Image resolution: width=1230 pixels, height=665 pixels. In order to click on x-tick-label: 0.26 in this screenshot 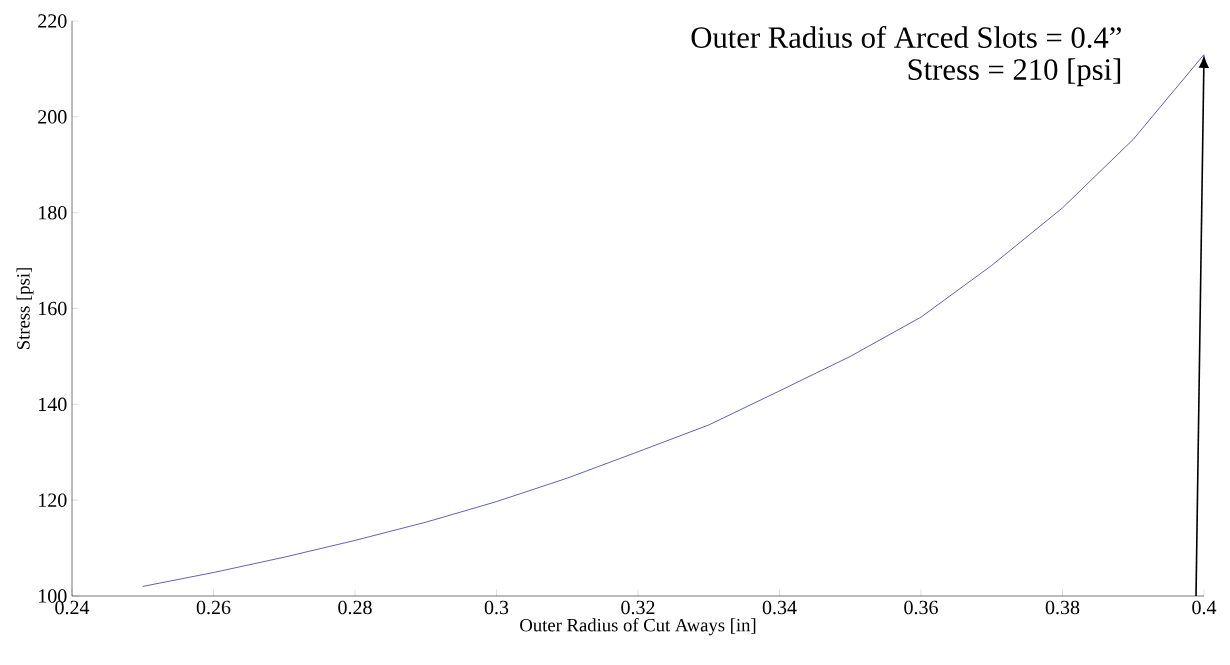, I will do `click(213, 607)`.